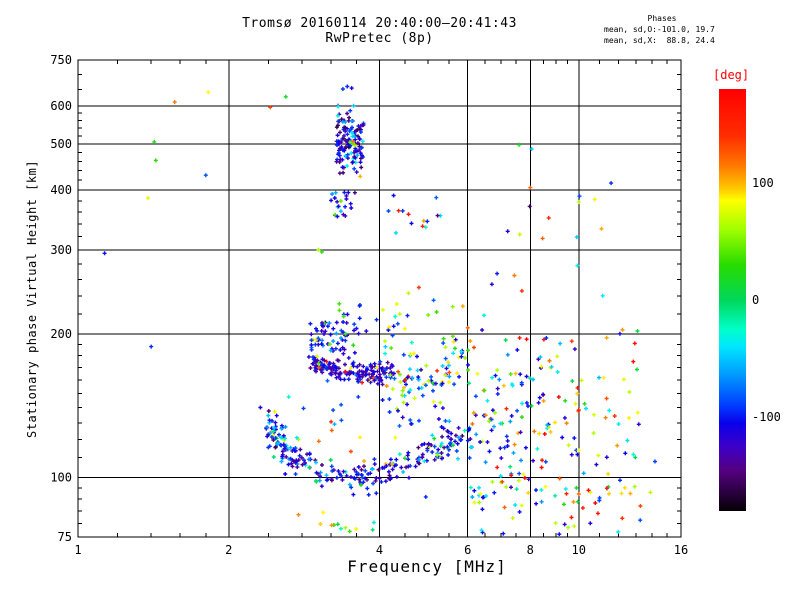 The width and height of the screenshot is (800, 600). I want to click on stats-header: Phases, so click(662, 18).